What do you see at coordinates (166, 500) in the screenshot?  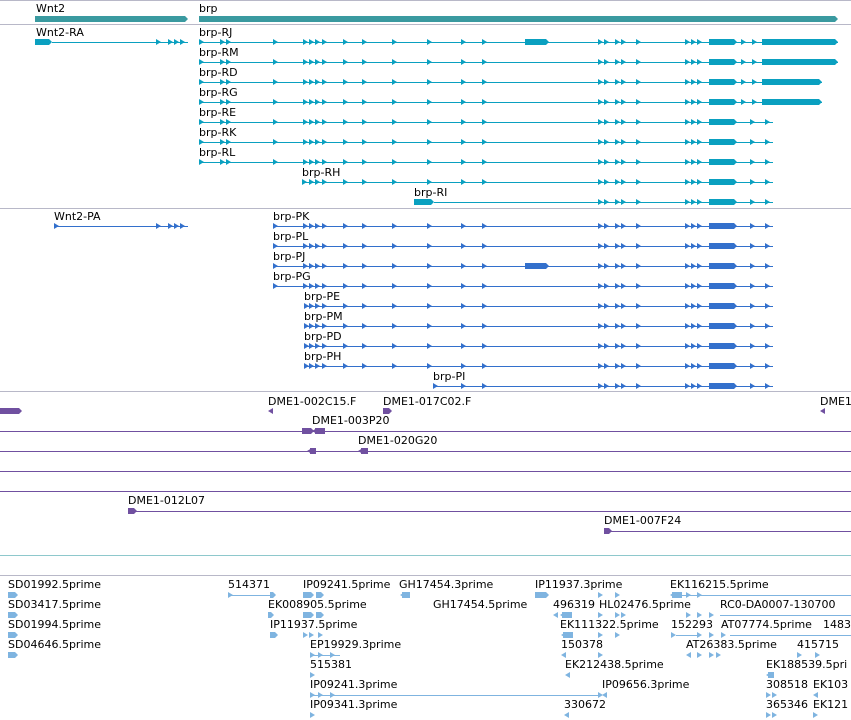 I see `clone-label: DME1-012L07` at bounding box center [166, 500].